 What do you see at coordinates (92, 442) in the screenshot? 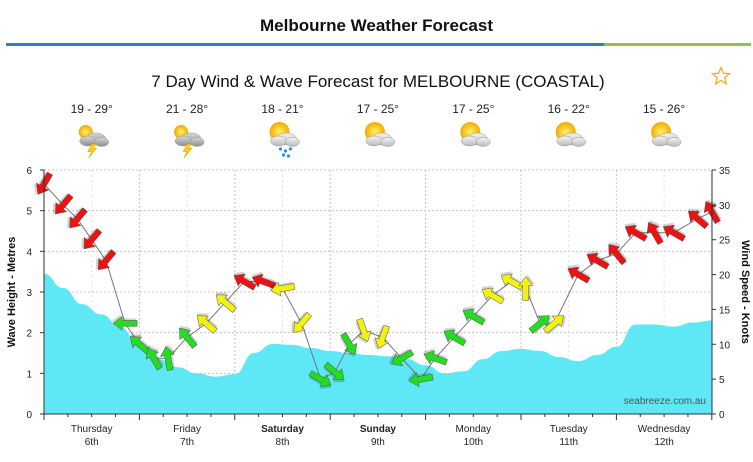
I see `date-label: 6th` at bounding box center [92, 442].